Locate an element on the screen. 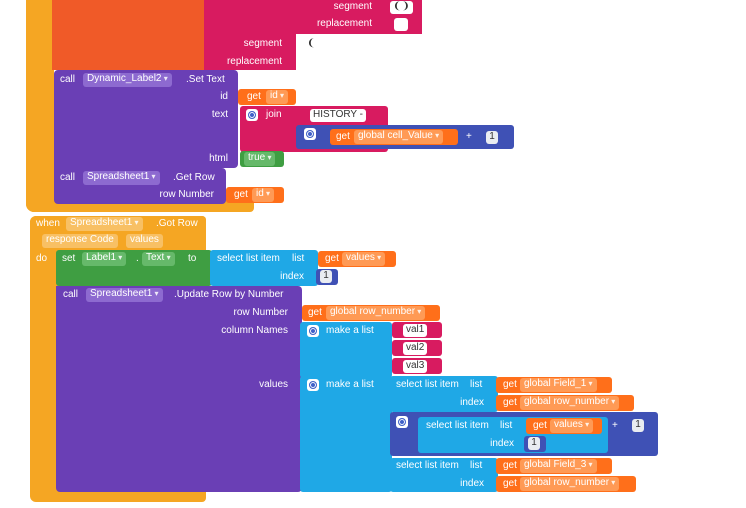 The width and height of the screenshot is (746, 508). do-keyword: do is located at coordinates (42, 258).